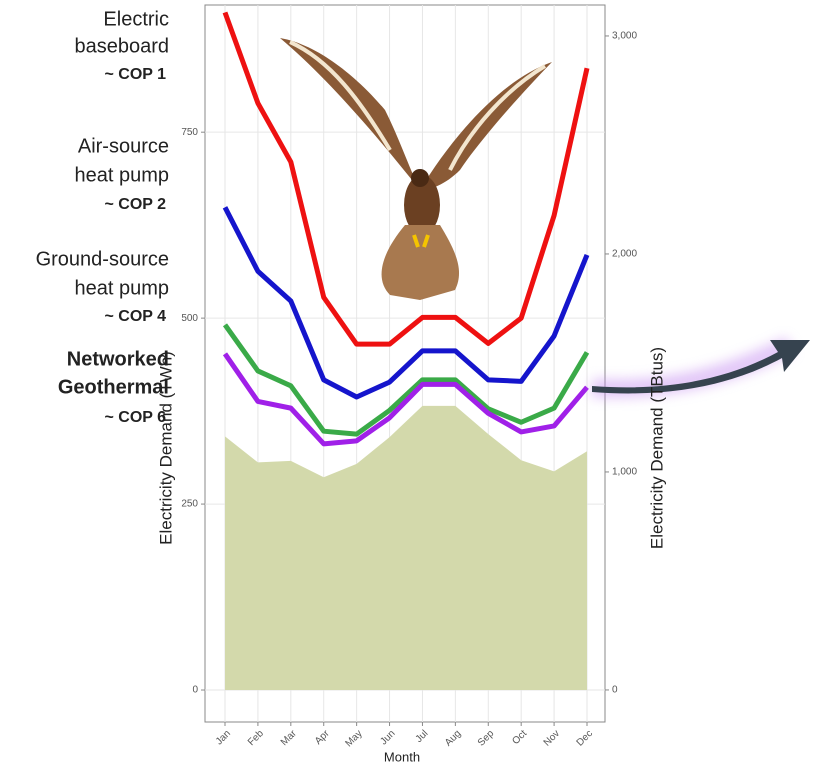  What do you see at coordinates (322, 737) in the screenshot?
I see `x-tick-label: Apr` at bounding box center [322, 737].